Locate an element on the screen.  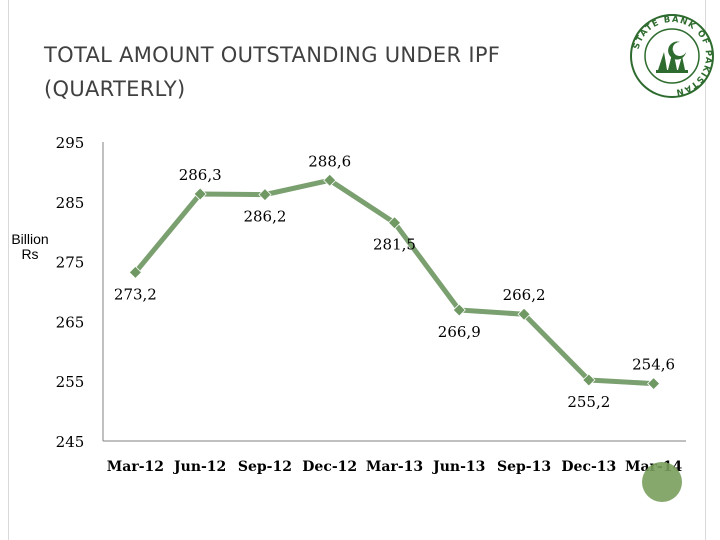
data-label: 273,2 is located at coordinates (135, 294).